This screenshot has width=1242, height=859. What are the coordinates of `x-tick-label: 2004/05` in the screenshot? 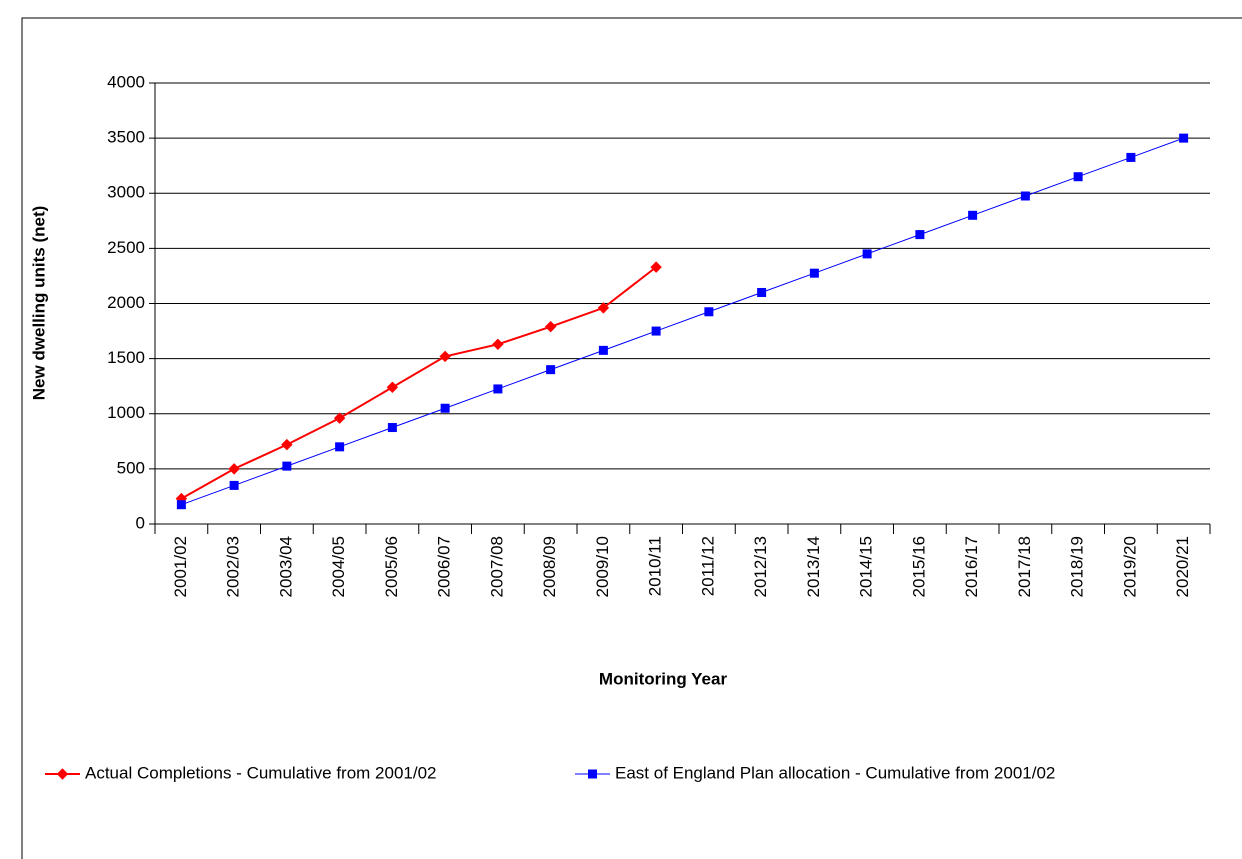 It's located at (338, 566).